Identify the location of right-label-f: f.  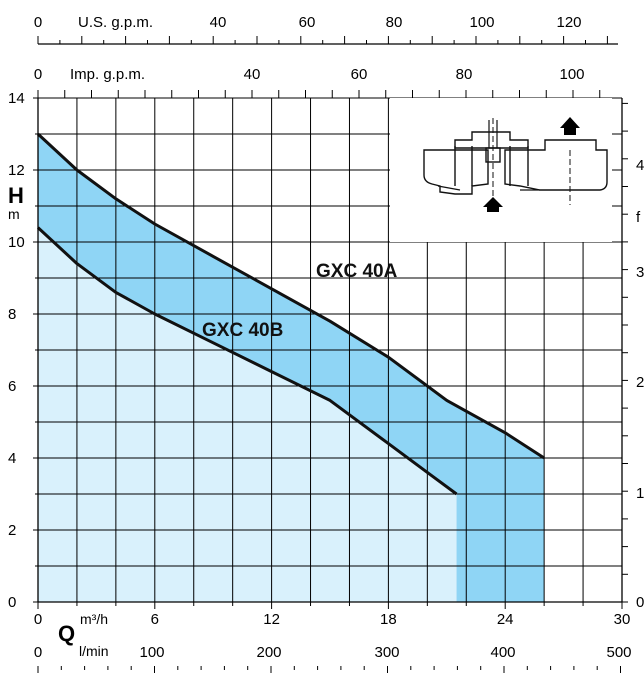
(638, 217).